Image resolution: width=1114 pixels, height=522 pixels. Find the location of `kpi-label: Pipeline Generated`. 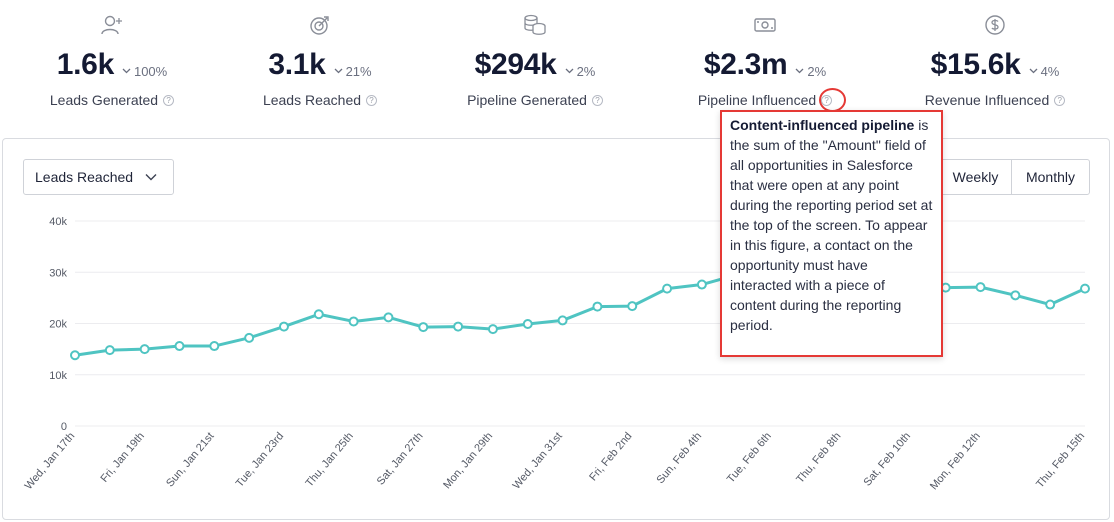

kpi-label: Pipeline Generated is located at coordinates (527, 100).